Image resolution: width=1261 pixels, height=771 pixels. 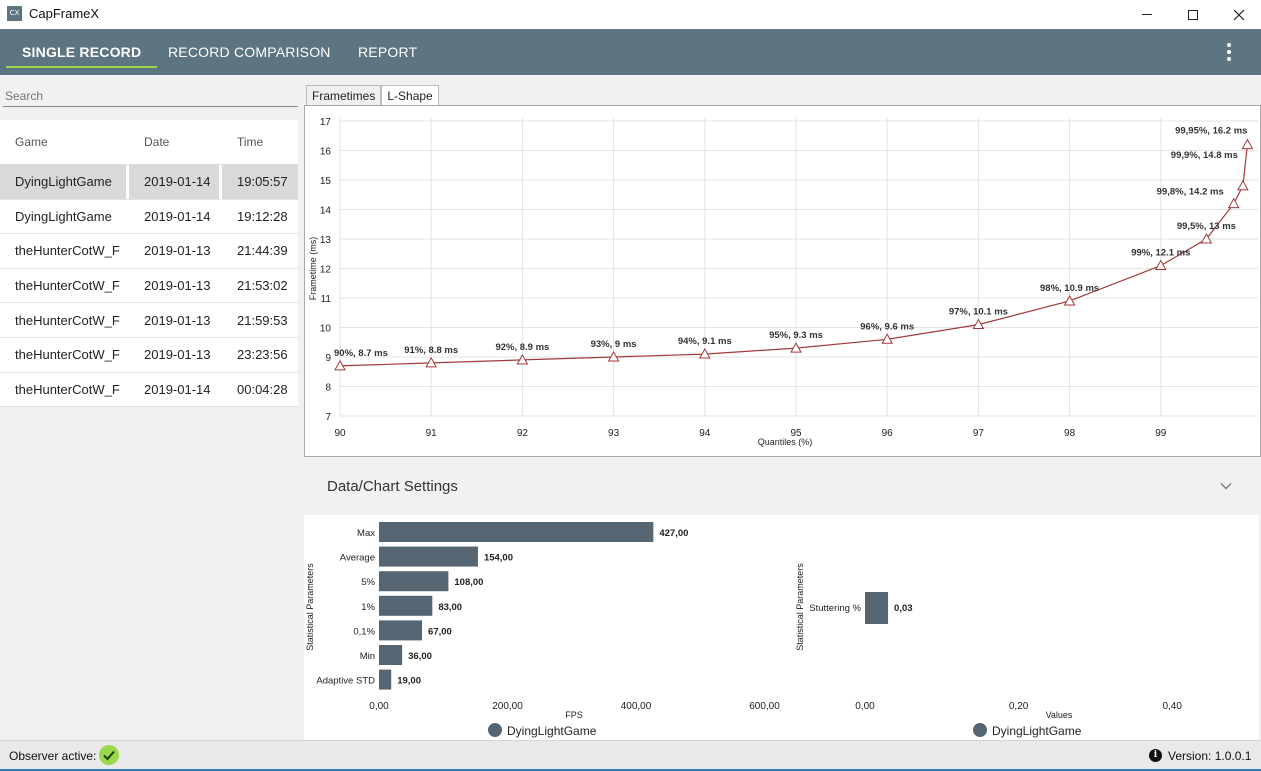 I want to click on kebab-menu-icon, so click(x=1229, y=52).